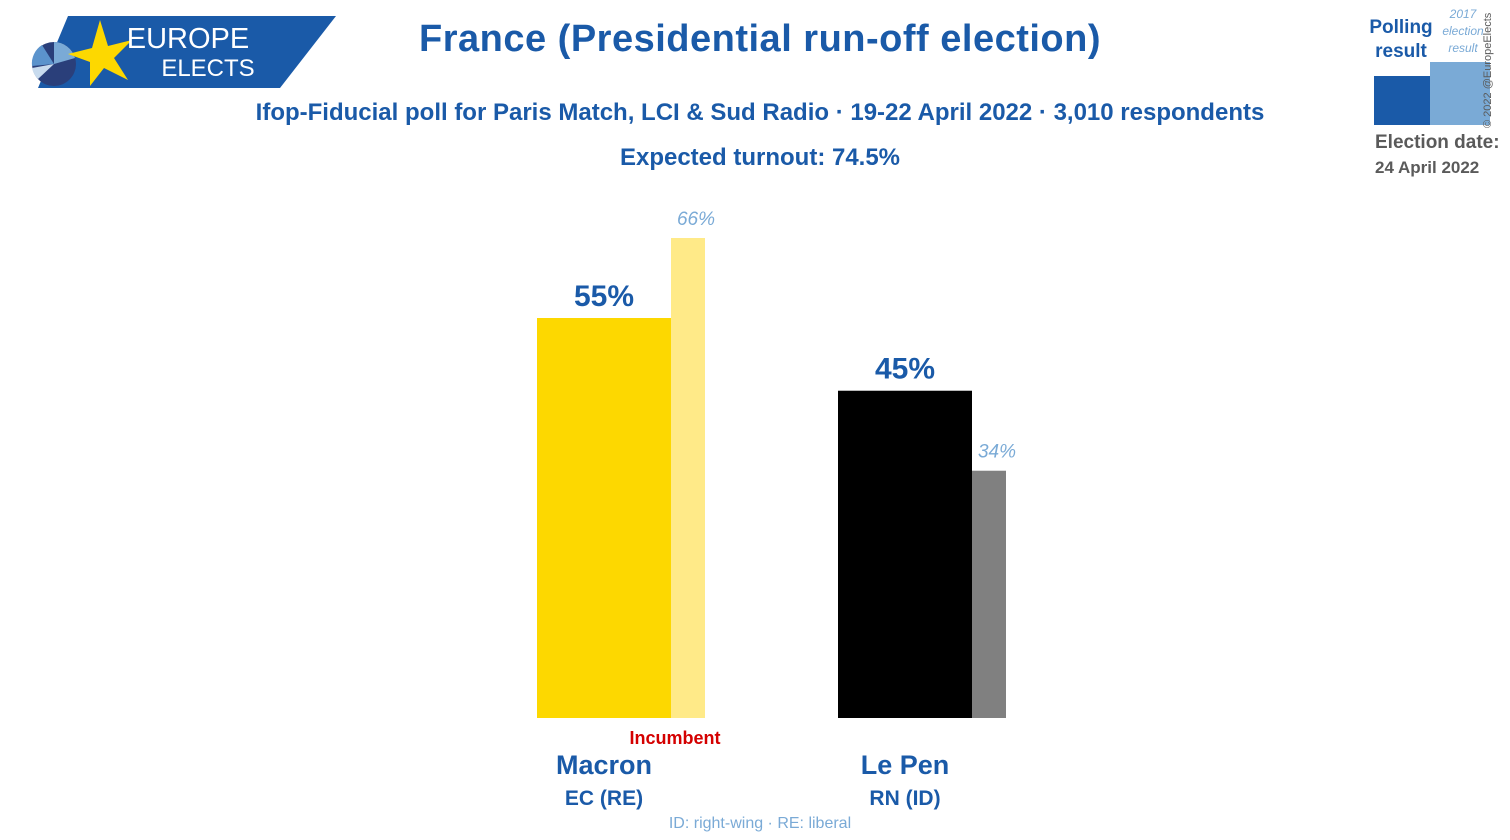  I want to click on party-label-1: RN (ID), so click(904, 798).